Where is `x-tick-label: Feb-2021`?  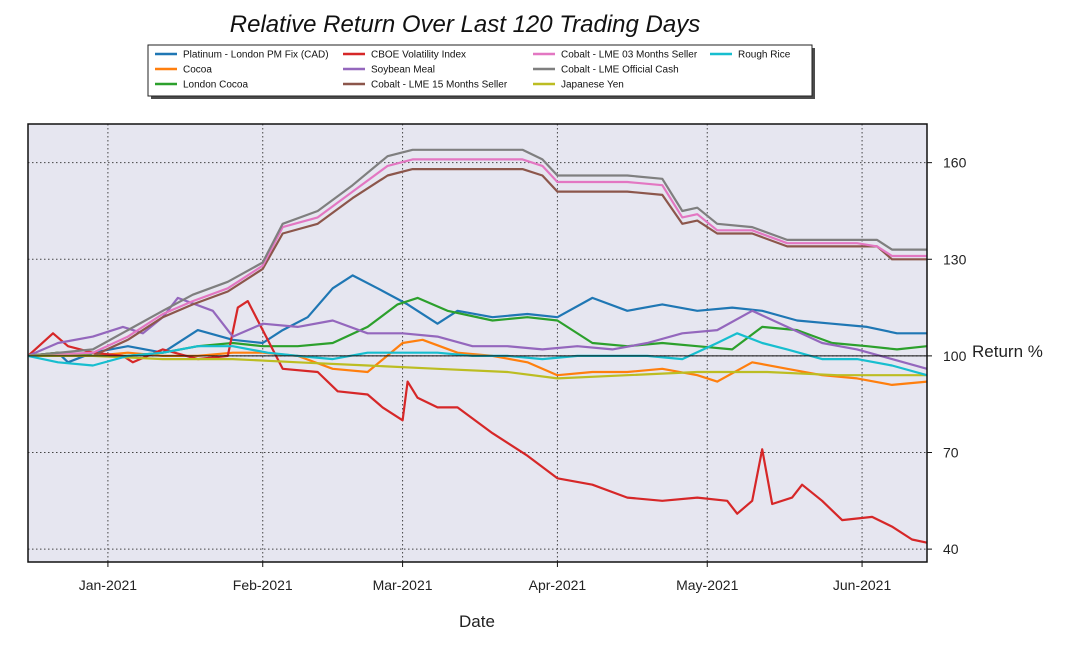 x-tick-label: Feb-2021 is located at coordinates (263, 585).